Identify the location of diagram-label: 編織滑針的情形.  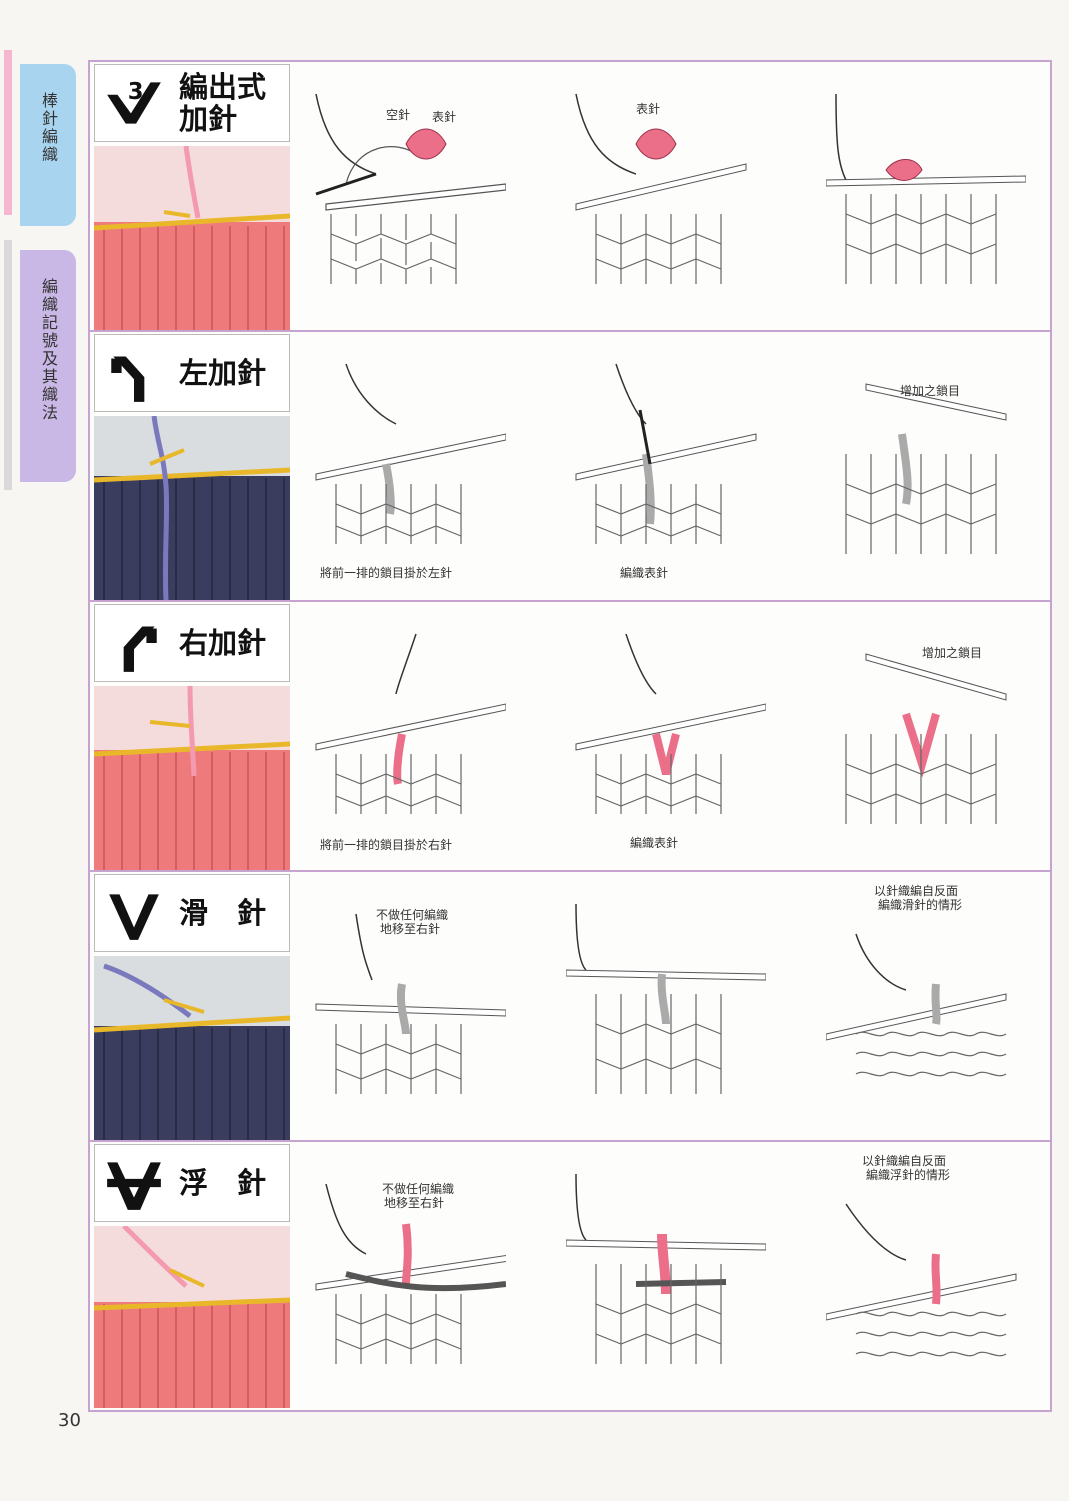
(920, 905).